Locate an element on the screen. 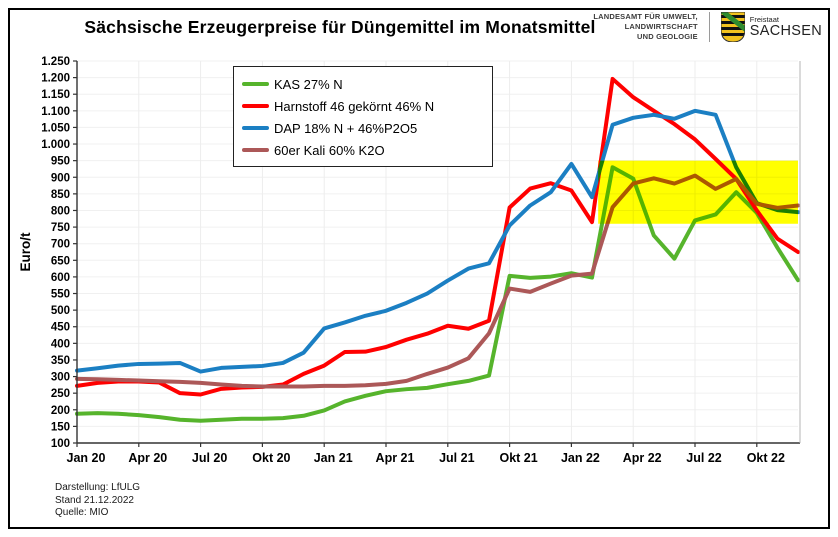 Image resolution: width=838 pixels, height=537 pixels. y-tick-label: 1.050 is located at coordinates (55, 128).